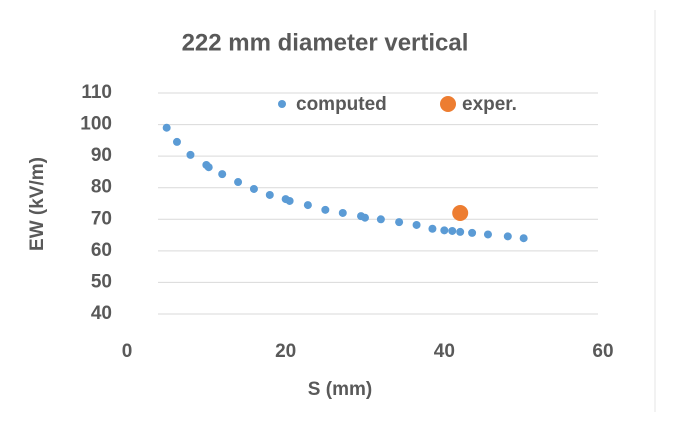 This screenshot has height=427, width=678. Describe the element at coordinates (96, 124) in the screenshot. I see `y-tick-label: 100` at that location.